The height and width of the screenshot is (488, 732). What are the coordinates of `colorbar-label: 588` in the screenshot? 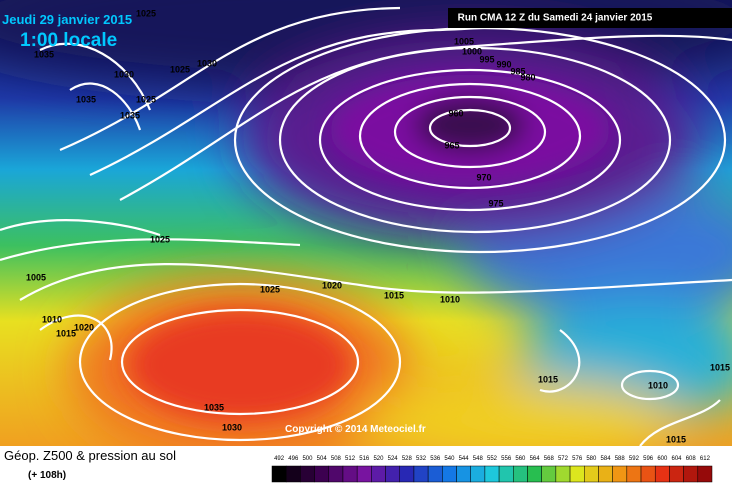 It's located at (620, 459).